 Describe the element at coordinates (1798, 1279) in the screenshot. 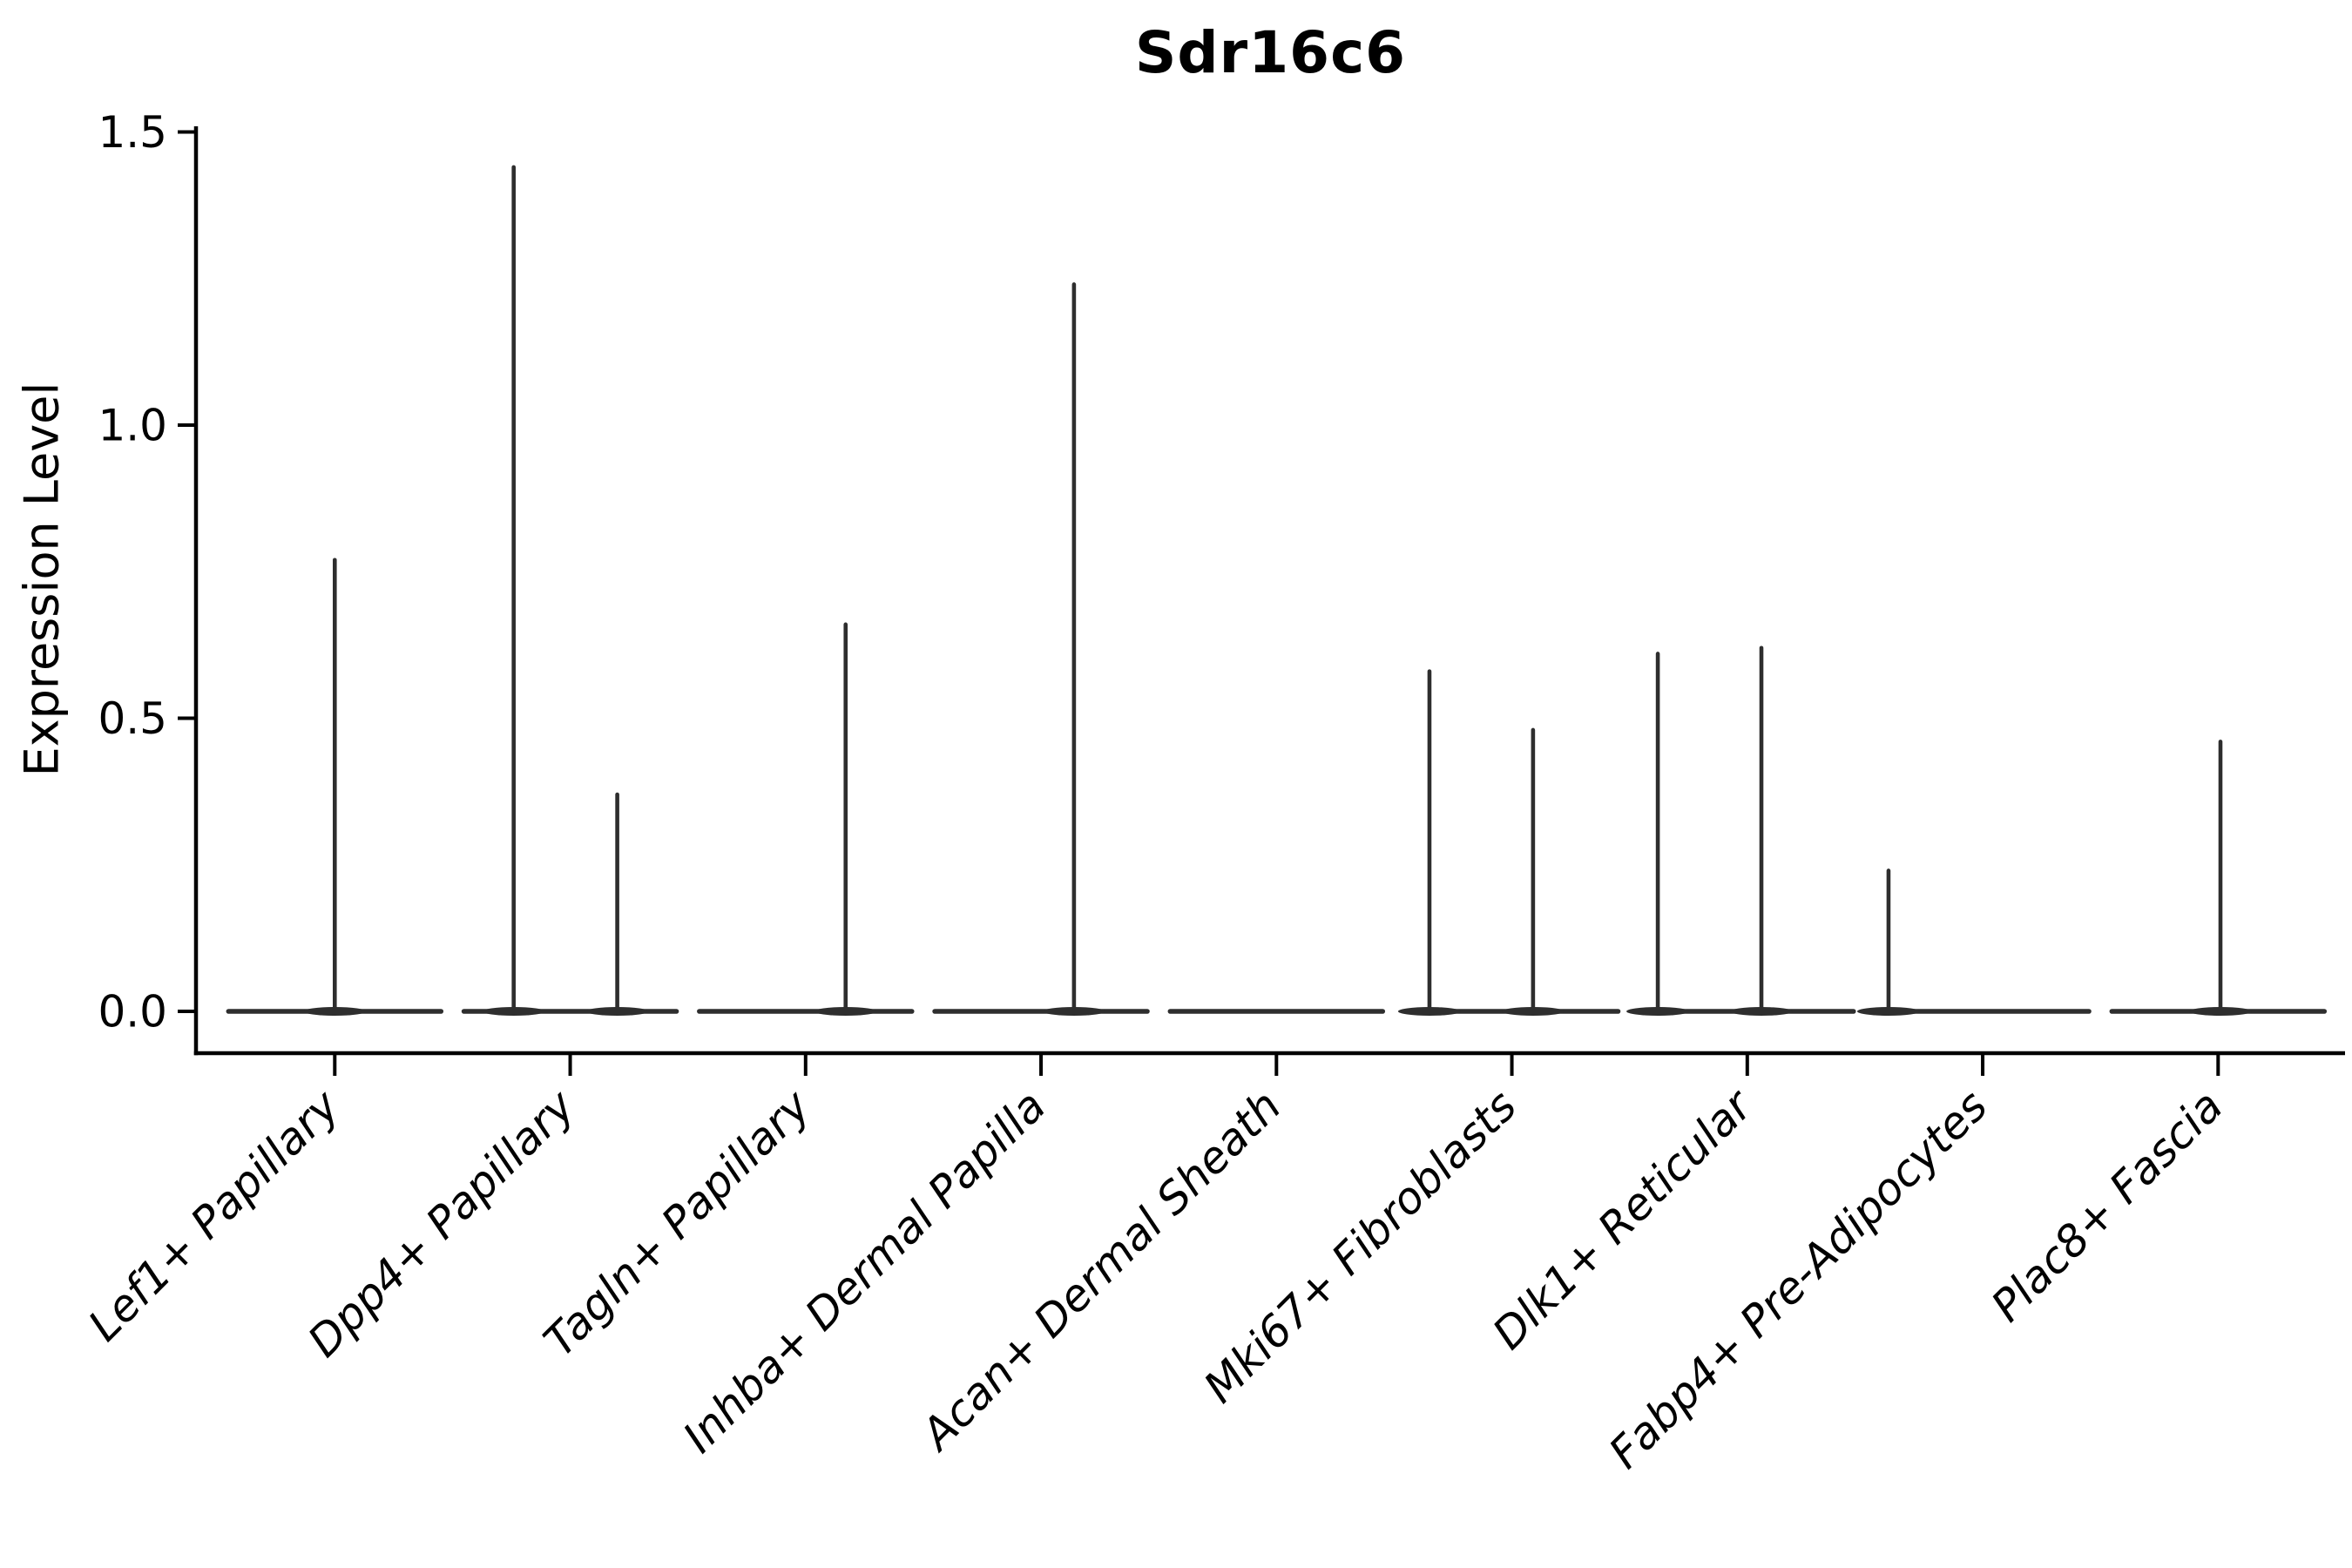

I see `x-tick-label: Fabp4+ Pre-Adipocytes` at that location.